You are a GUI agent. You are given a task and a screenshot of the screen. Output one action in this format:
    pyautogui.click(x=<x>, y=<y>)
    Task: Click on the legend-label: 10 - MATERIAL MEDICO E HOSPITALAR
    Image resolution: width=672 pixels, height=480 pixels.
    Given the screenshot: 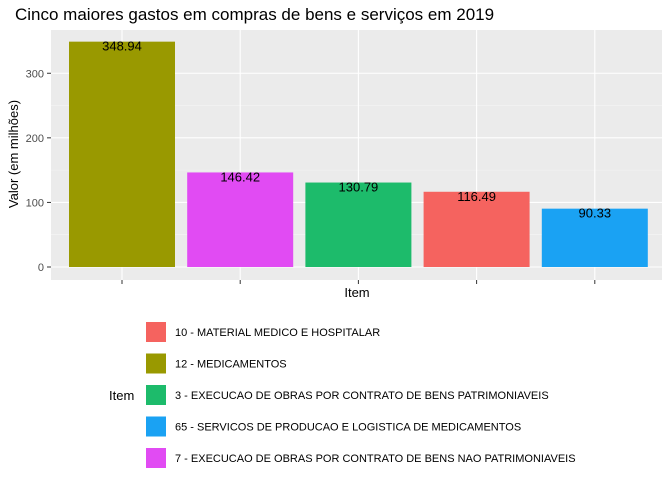 What is the action you would take?
    pyautogui.click(x=277, y=333)
    